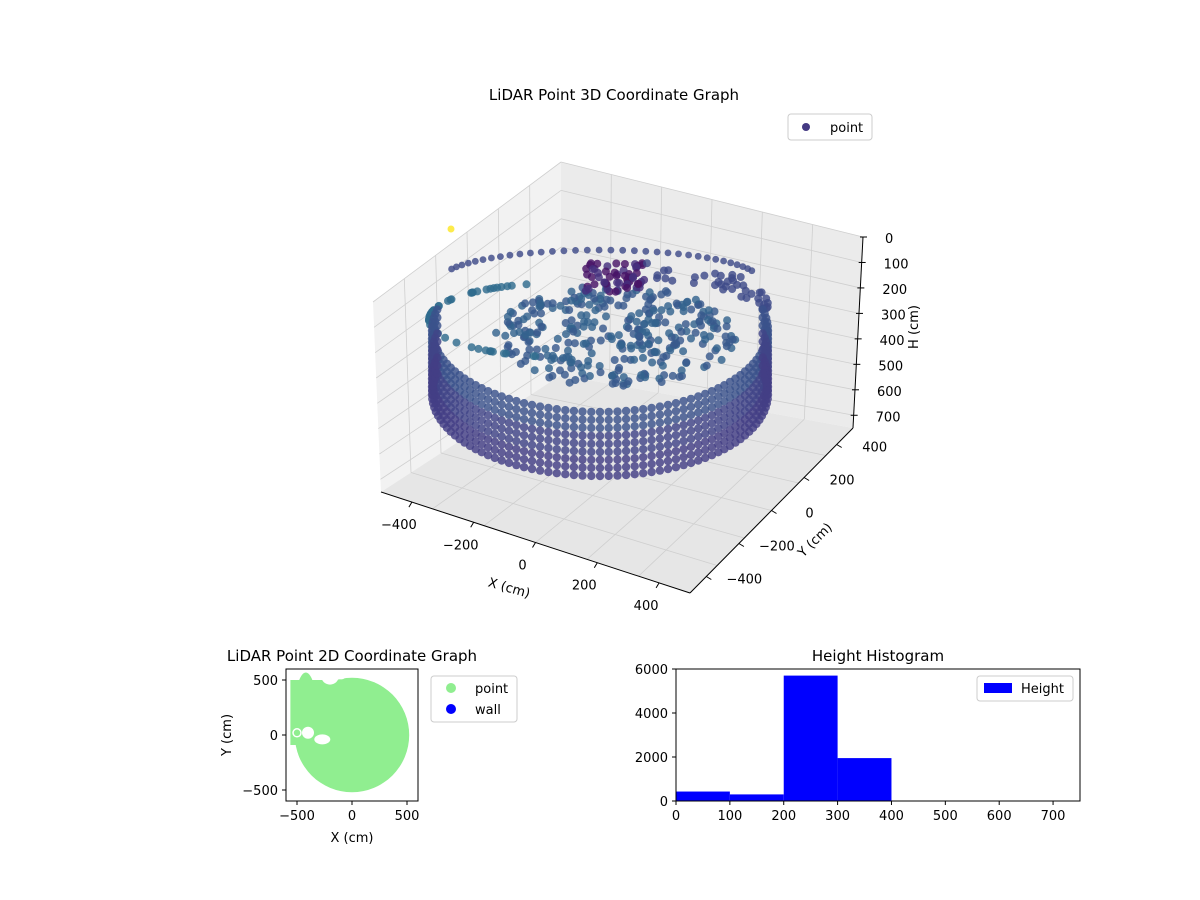  What do you see at coordinates (451, 709) in the screenshot?
I see `legend-2d-wall-marker` at bounding box center [451, 709].